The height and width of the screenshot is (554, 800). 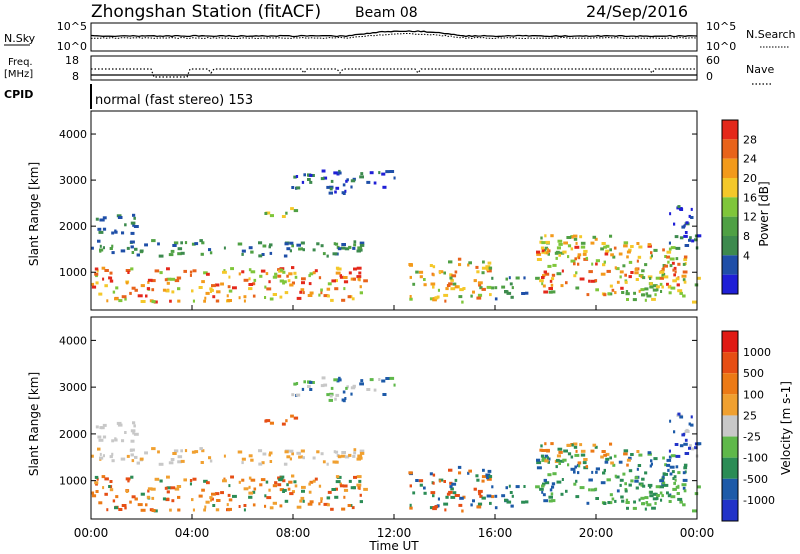 I want to click on nave-top-tick: 60, so click(x=713, y=60).